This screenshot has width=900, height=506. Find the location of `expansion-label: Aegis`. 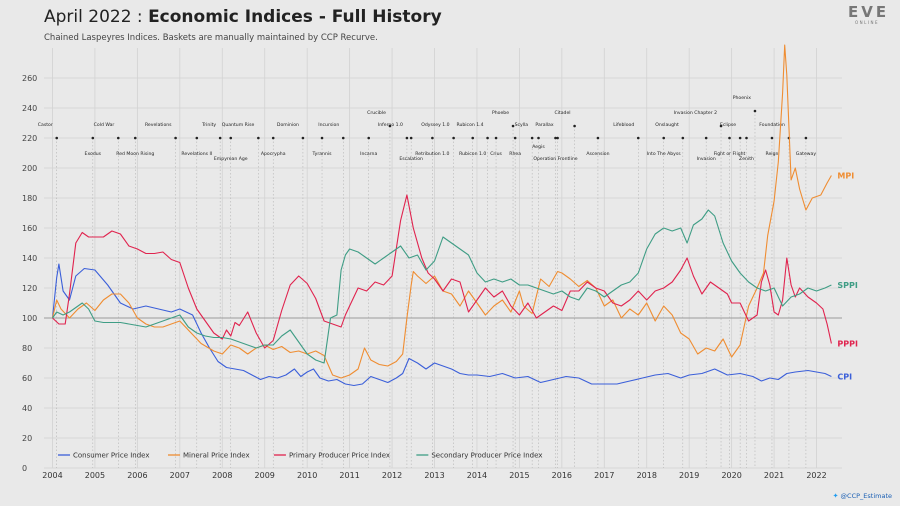

expansion-label: Aegis is located at coordinates (538, 147).